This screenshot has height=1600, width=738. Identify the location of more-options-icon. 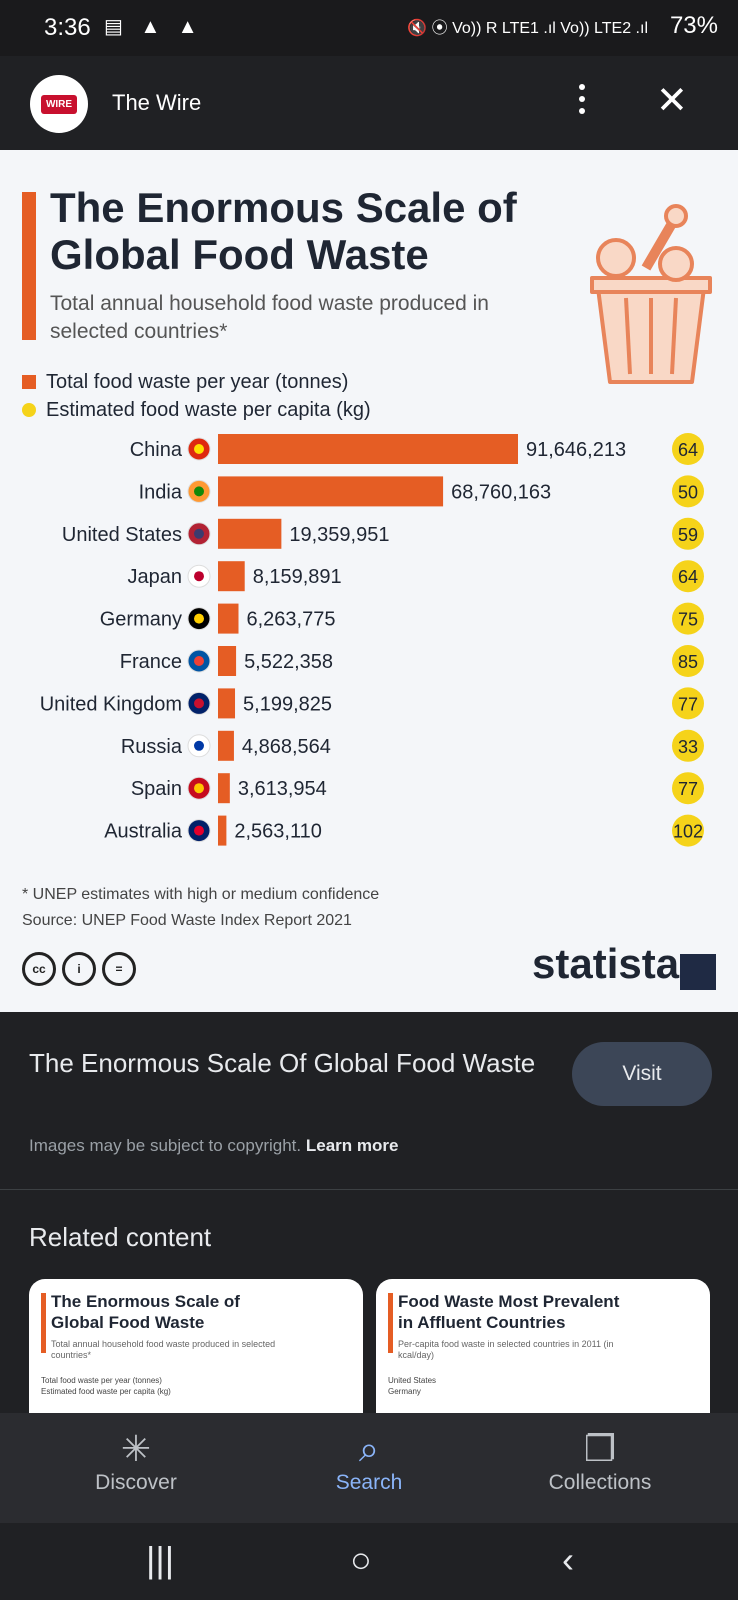
(582, 102).